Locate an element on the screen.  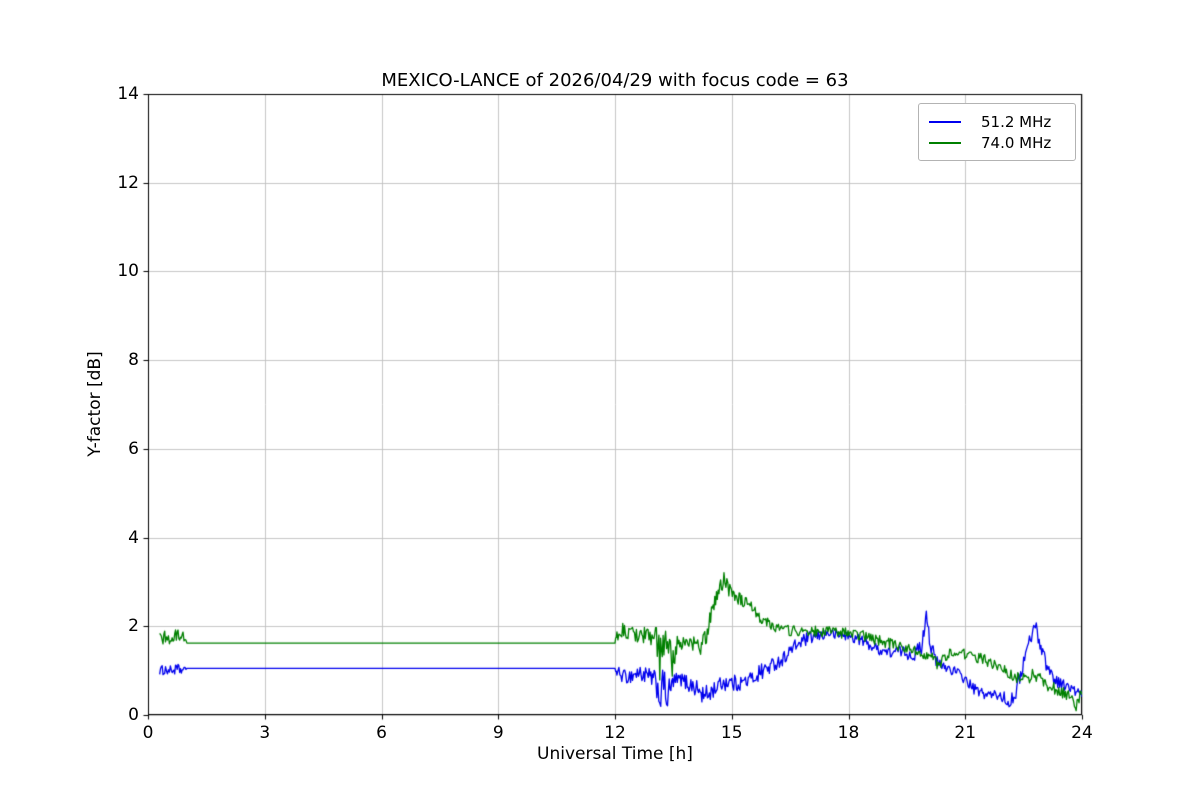
y-tick-label: 8 is located at coordinates (133, 360).